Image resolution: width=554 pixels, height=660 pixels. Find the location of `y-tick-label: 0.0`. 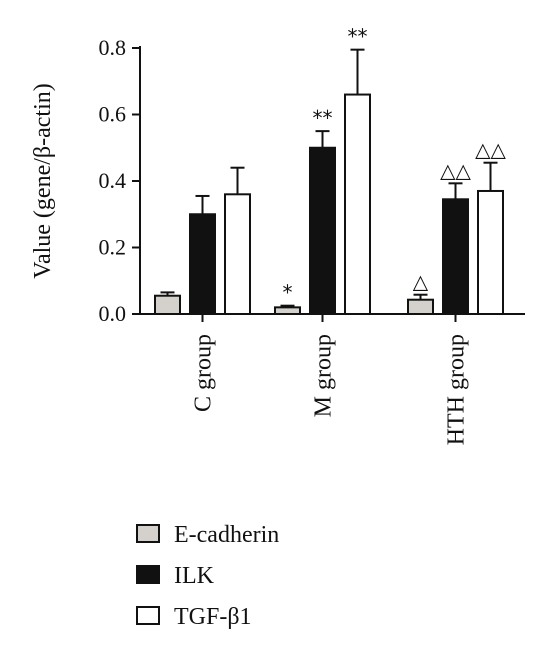

y-tick-label: 0.0 is located at coordinates (113, 313).